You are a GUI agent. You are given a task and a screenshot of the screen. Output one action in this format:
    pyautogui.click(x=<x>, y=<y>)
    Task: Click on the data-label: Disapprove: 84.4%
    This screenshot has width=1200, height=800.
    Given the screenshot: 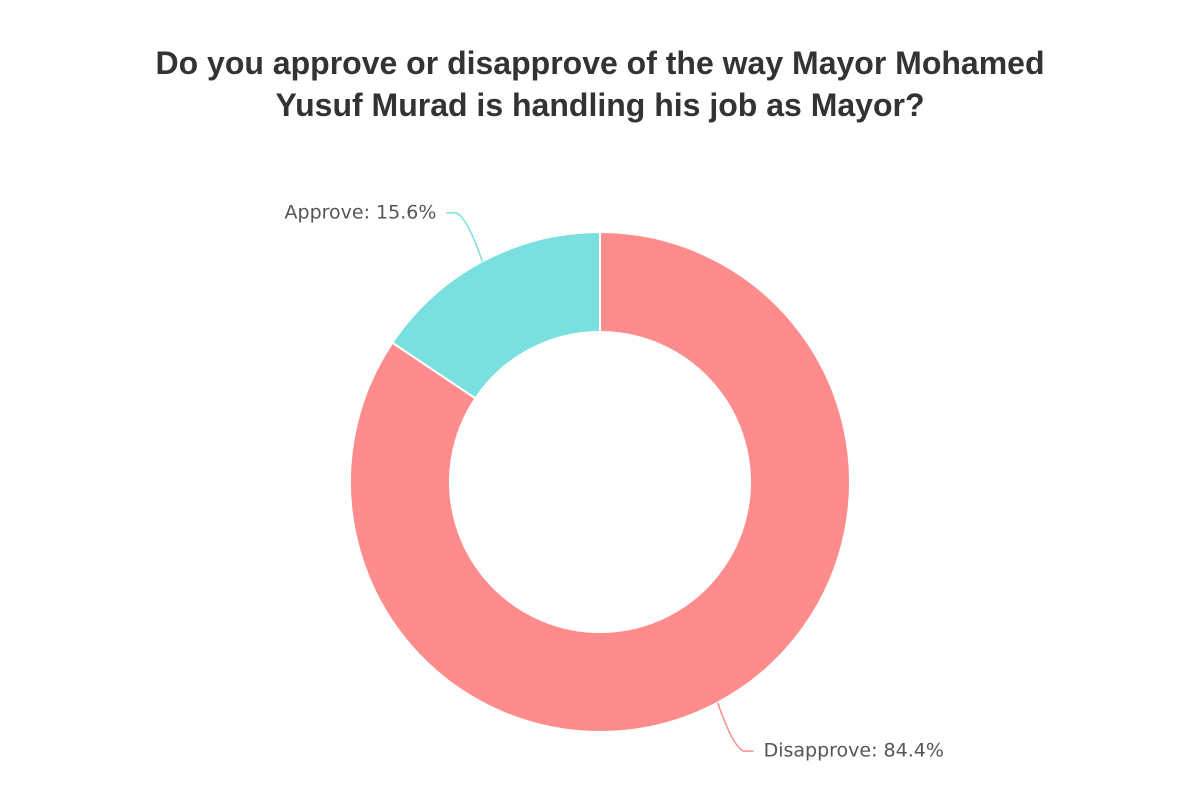 What is the action you would take?
    pyautogui.click(x=854, y=751)
    